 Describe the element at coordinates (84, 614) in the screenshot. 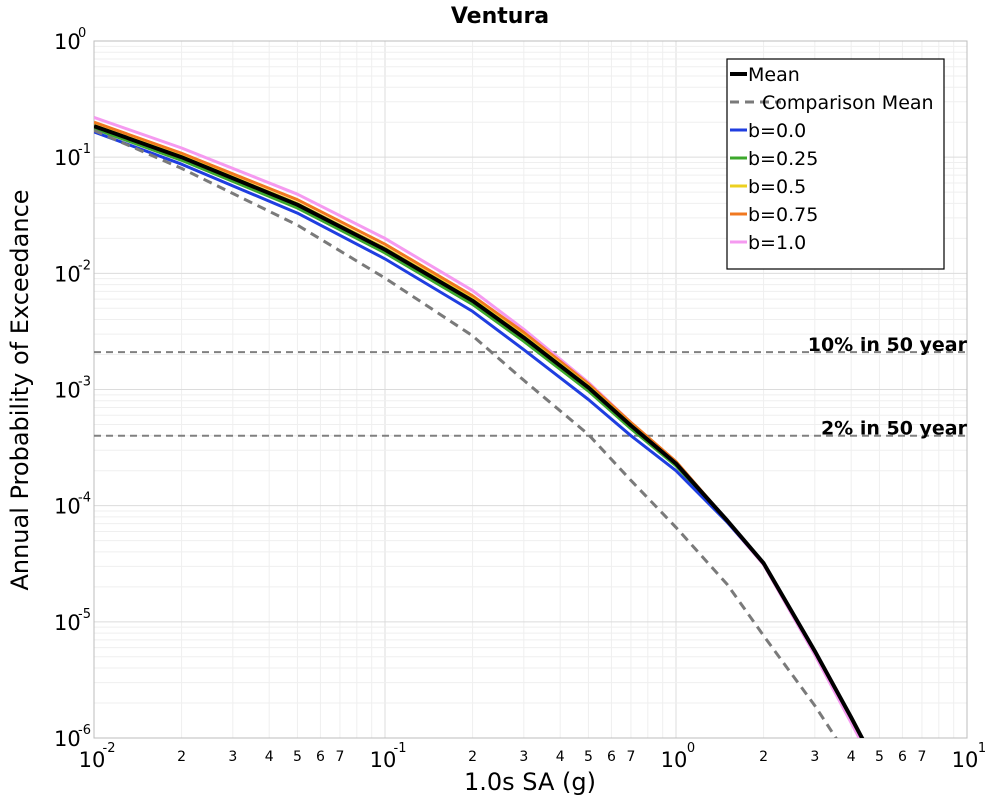

I see `y-tick-exponent: -5` at that location.